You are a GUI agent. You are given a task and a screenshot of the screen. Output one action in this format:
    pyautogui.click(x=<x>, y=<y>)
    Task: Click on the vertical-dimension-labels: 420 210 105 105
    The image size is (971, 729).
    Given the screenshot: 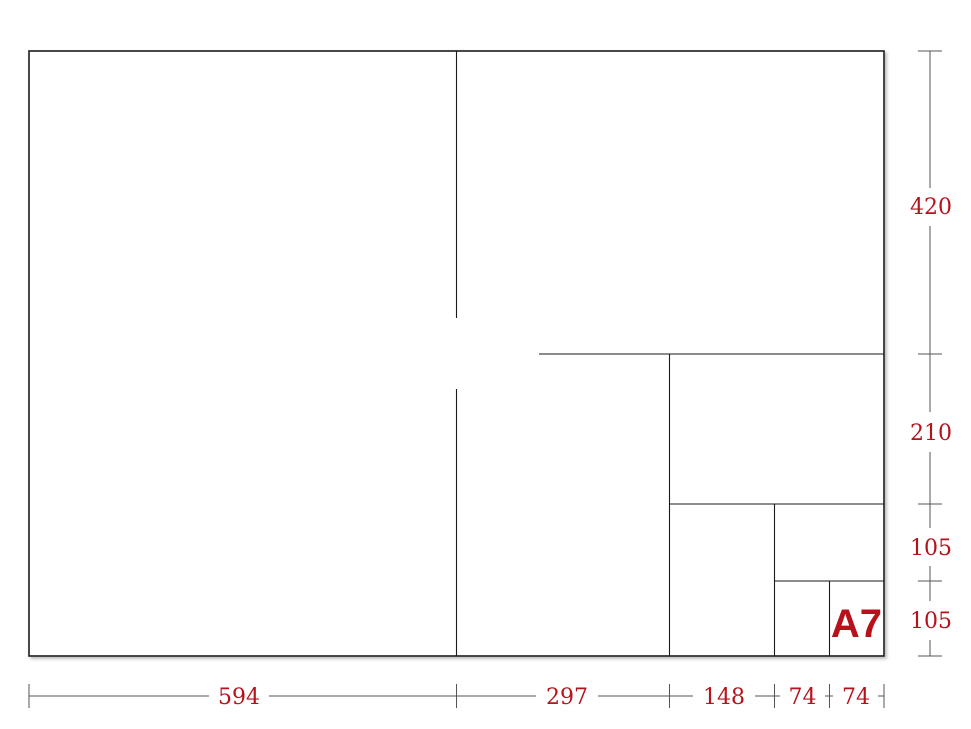 What is the action you would take?
    pyautogui.click(x=931, y=414)
    